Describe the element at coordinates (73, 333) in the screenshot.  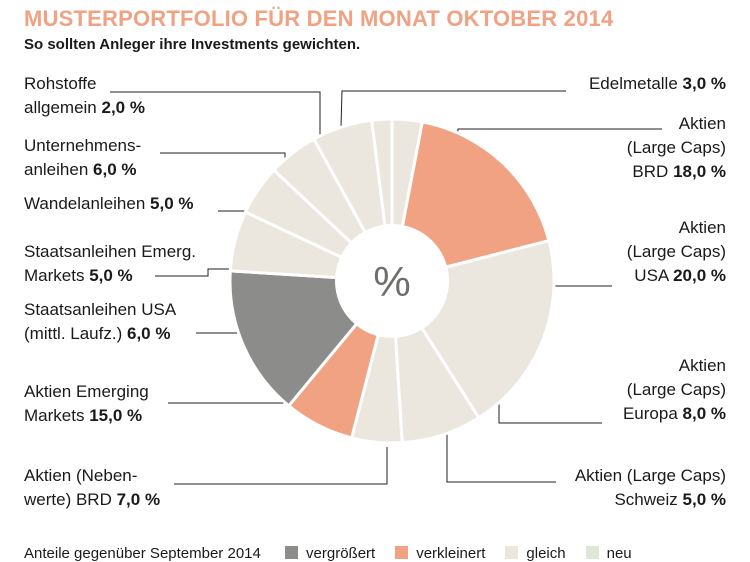
I see `slice-label-text: (mittl. Laufz.)` at that location.